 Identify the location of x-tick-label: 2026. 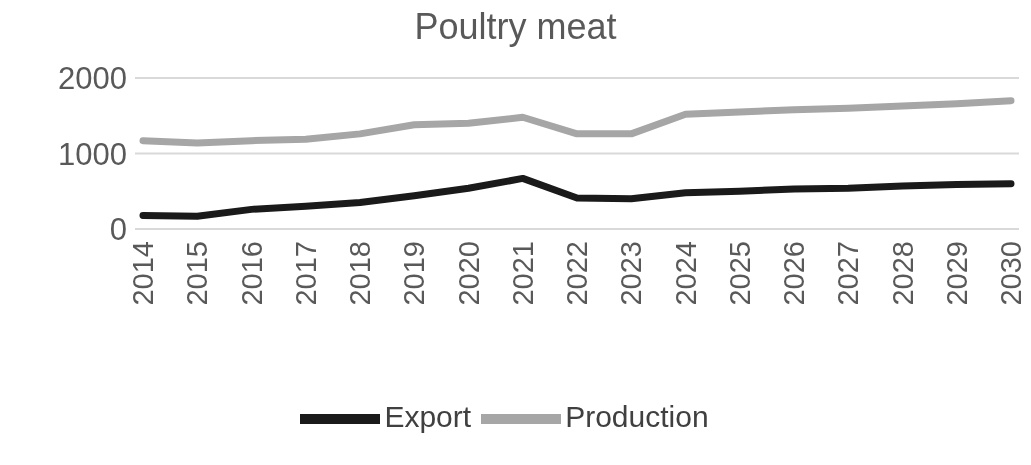
(794, 273).